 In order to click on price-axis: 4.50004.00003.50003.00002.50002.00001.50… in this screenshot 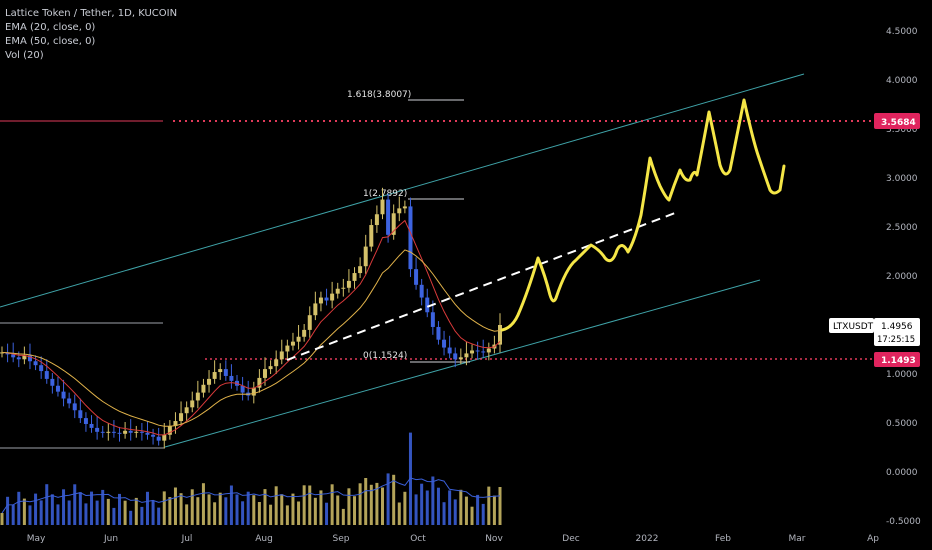, I will do `click(903, 277)`.